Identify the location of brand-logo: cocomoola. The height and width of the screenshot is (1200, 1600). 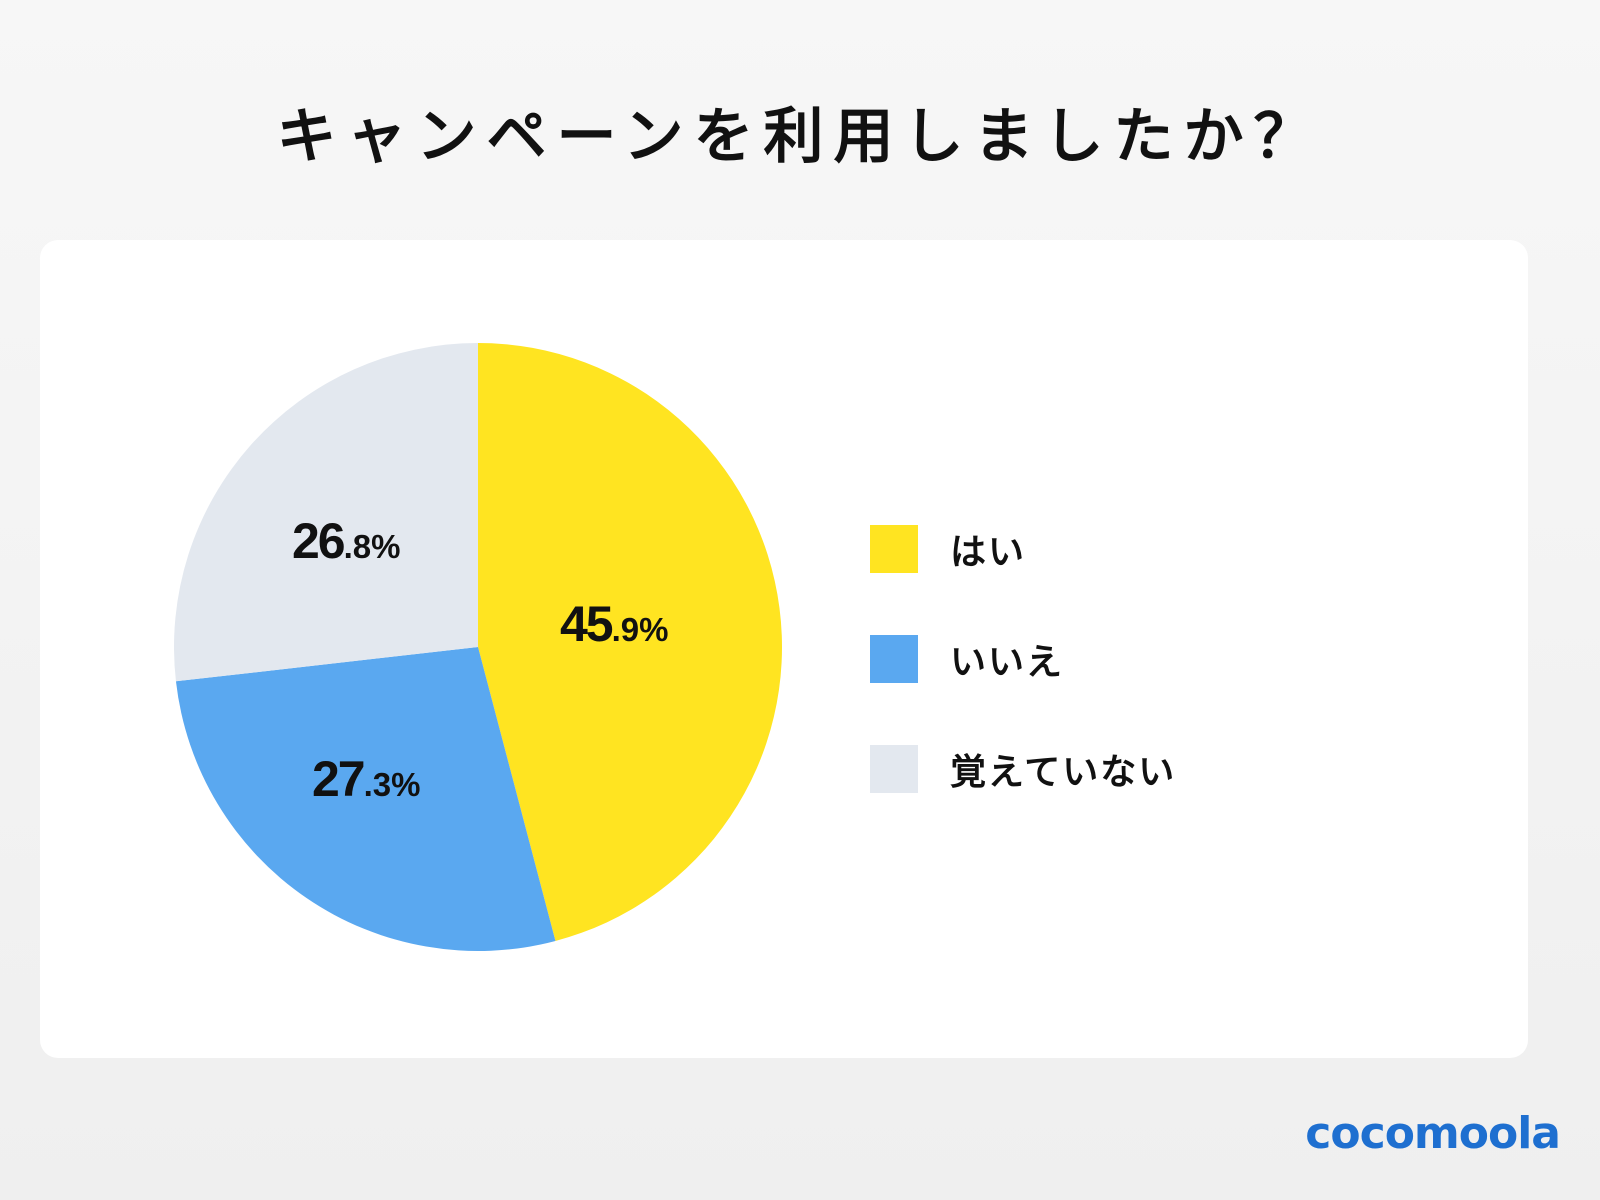
(1433, 1133).